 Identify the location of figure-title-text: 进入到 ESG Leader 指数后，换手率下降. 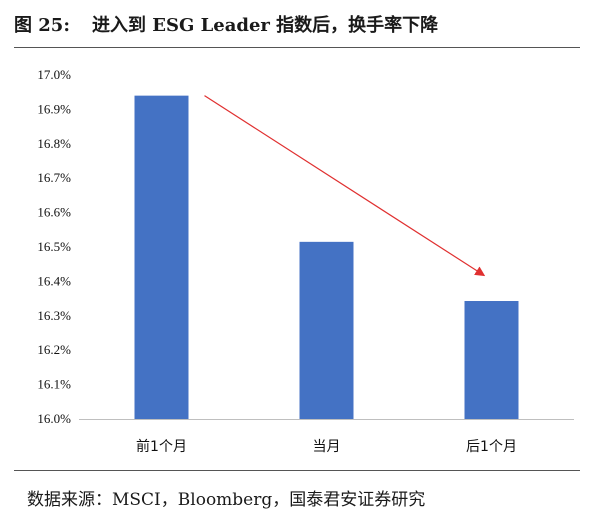
(265, 25).